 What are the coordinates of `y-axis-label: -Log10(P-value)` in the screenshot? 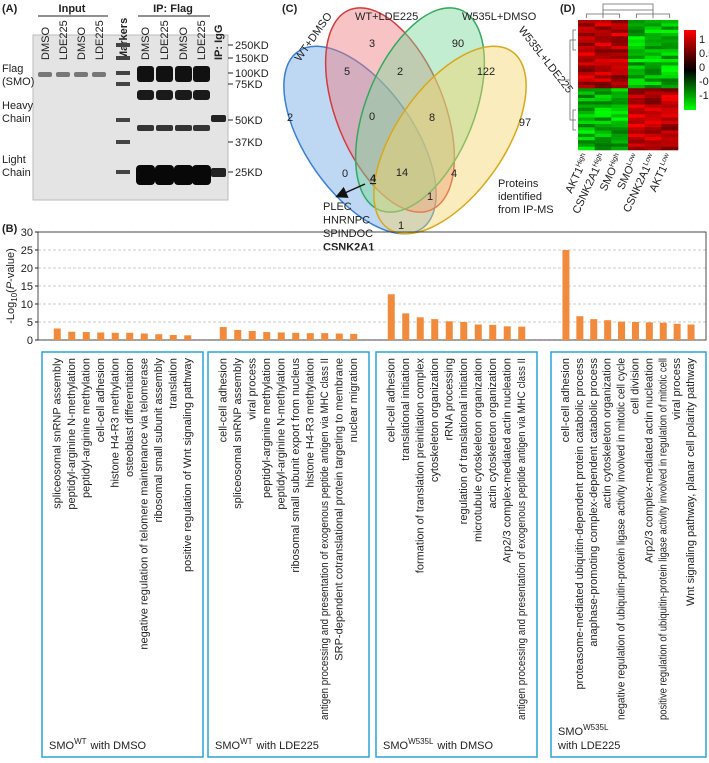 It's located at (12, 286).